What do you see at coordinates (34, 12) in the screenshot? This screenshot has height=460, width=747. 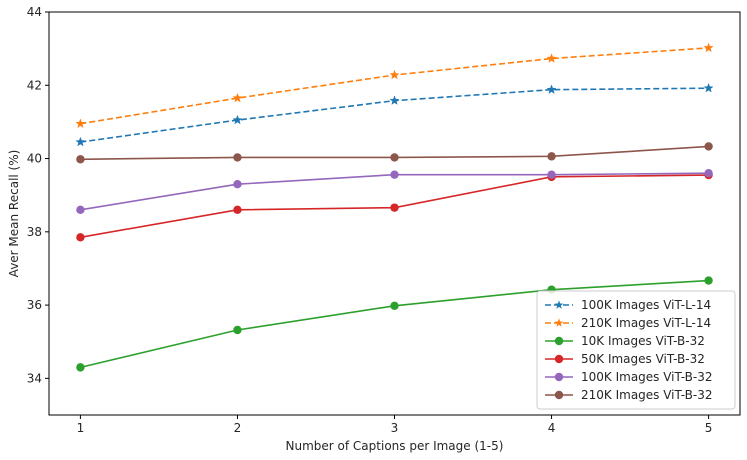 I see `y-tick-label: 44` at bounding box center [34, 12].